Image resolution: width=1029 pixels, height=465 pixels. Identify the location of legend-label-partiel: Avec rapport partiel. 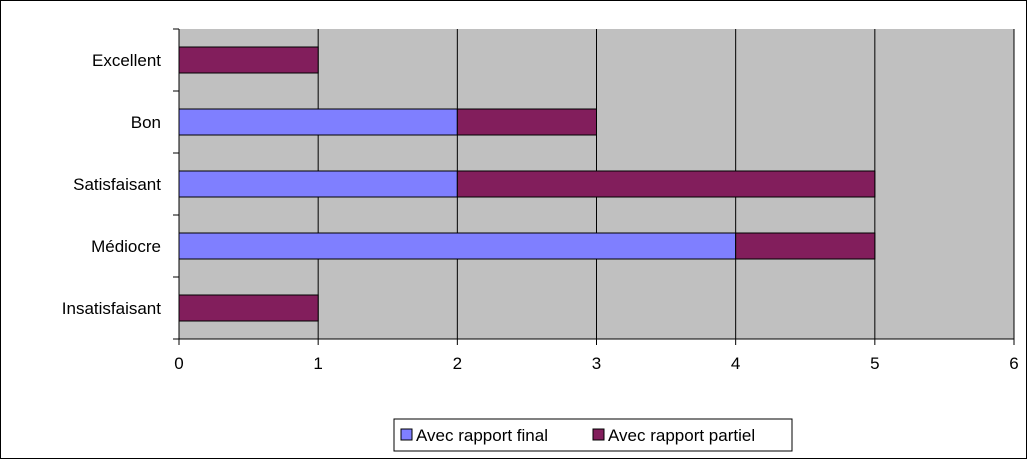
(681, 435).